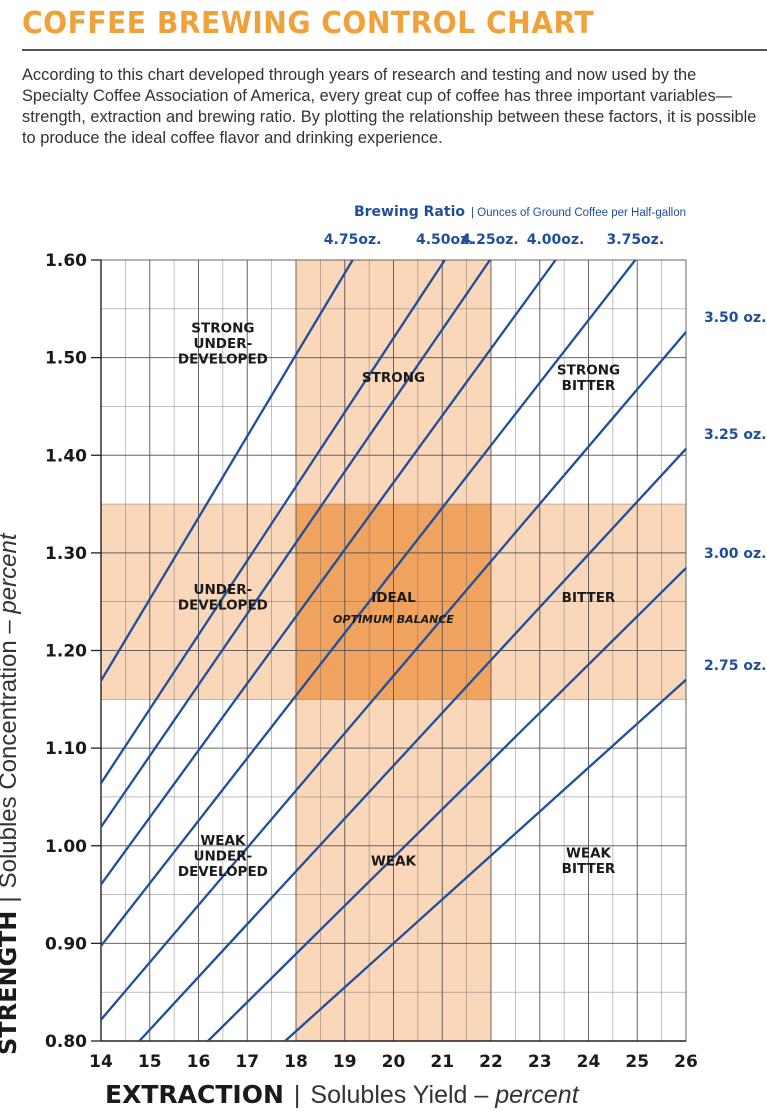 The width and height of the screenshot is (767, 1115). I want to click on x-tick-label: 16, so click(199, 1062).